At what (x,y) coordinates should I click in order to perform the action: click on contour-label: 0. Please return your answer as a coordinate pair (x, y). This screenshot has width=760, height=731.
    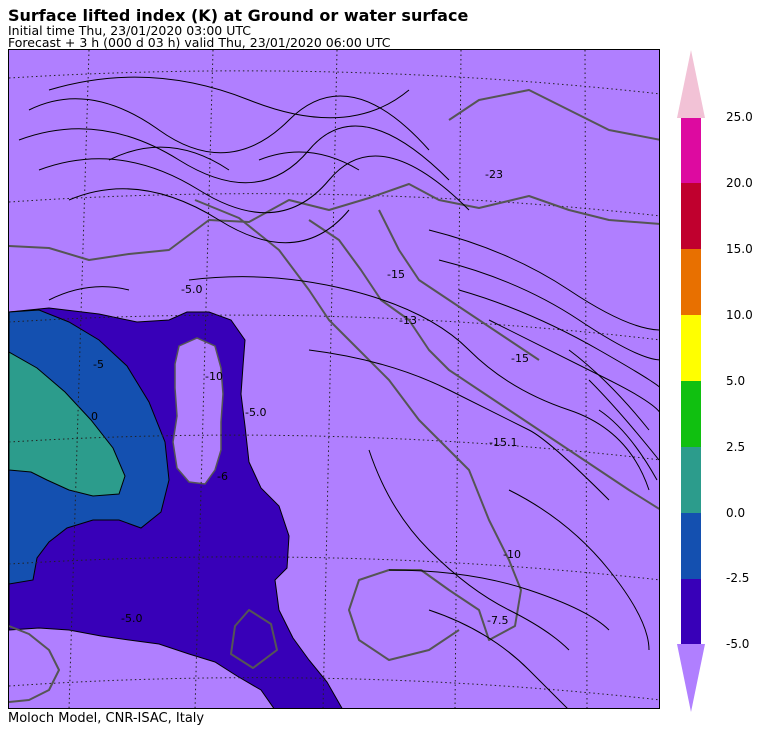
    Looking at the image, I should click on (94, 416).